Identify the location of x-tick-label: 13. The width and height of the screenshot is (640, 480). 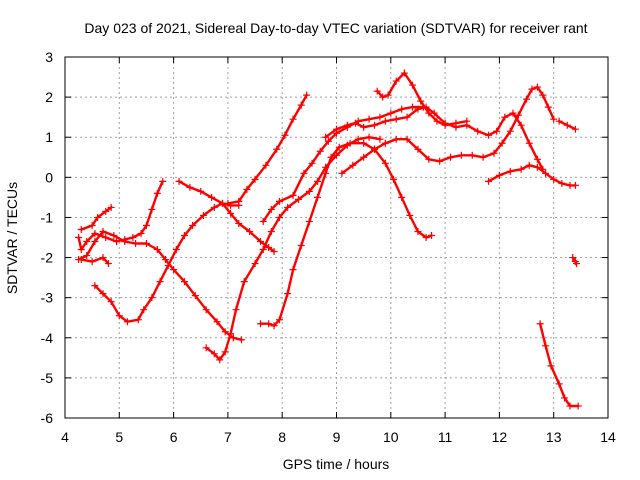
(554, 437).